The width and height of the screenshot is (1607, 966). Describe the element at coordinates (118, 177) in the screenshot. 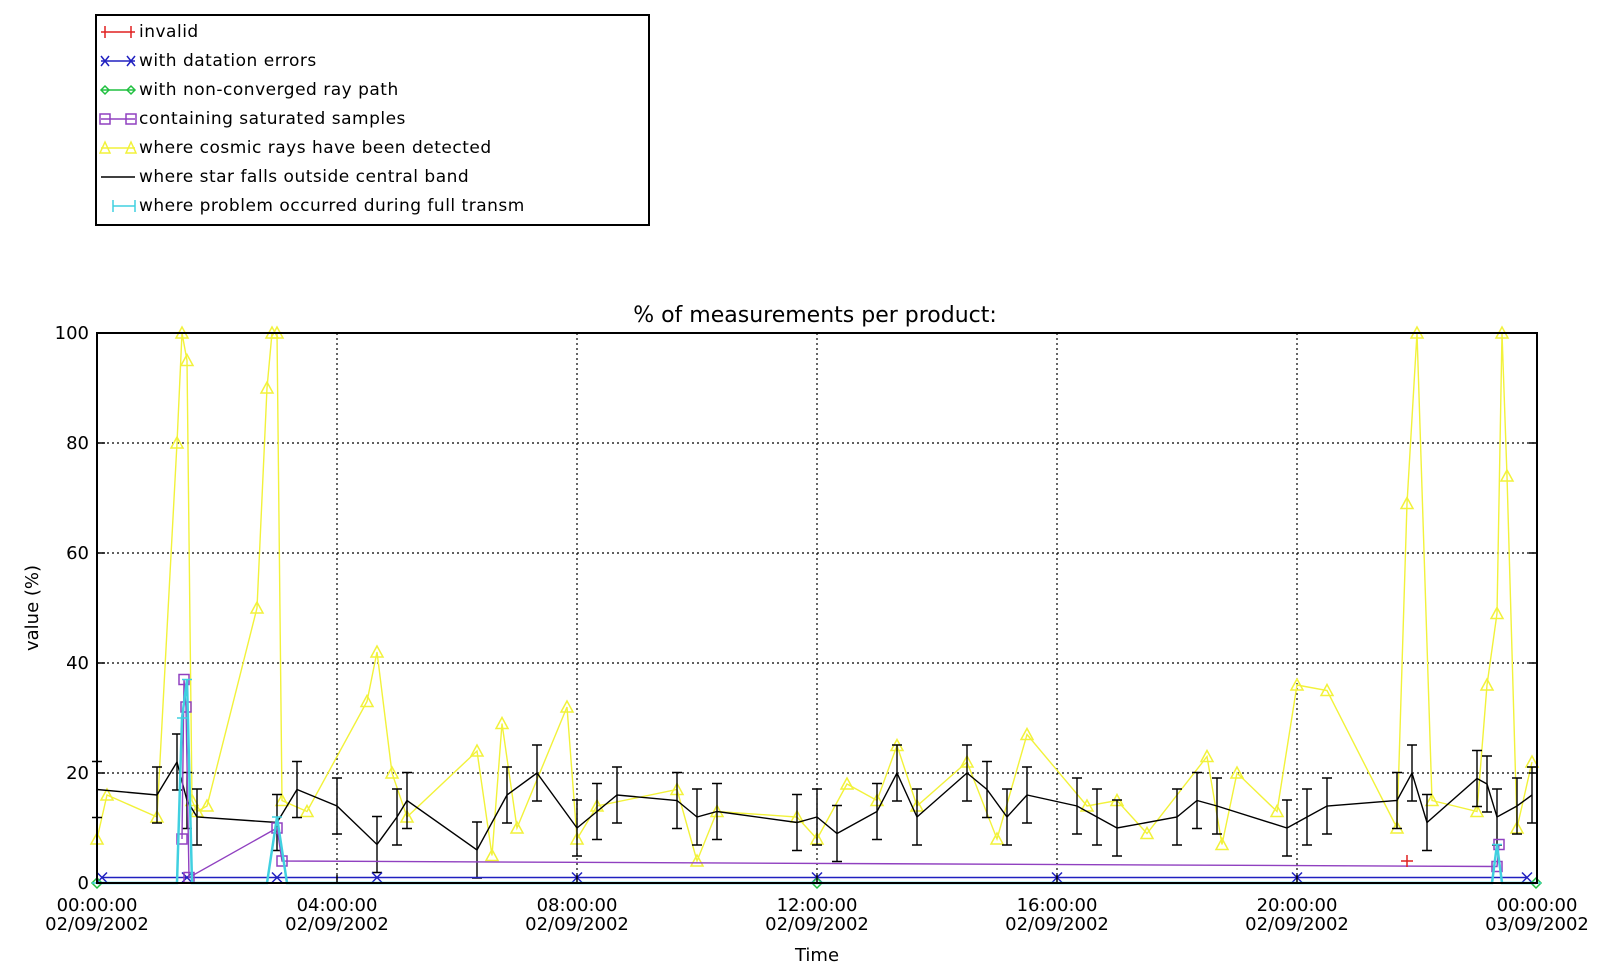

I see `legend-swatch-star` at that location.